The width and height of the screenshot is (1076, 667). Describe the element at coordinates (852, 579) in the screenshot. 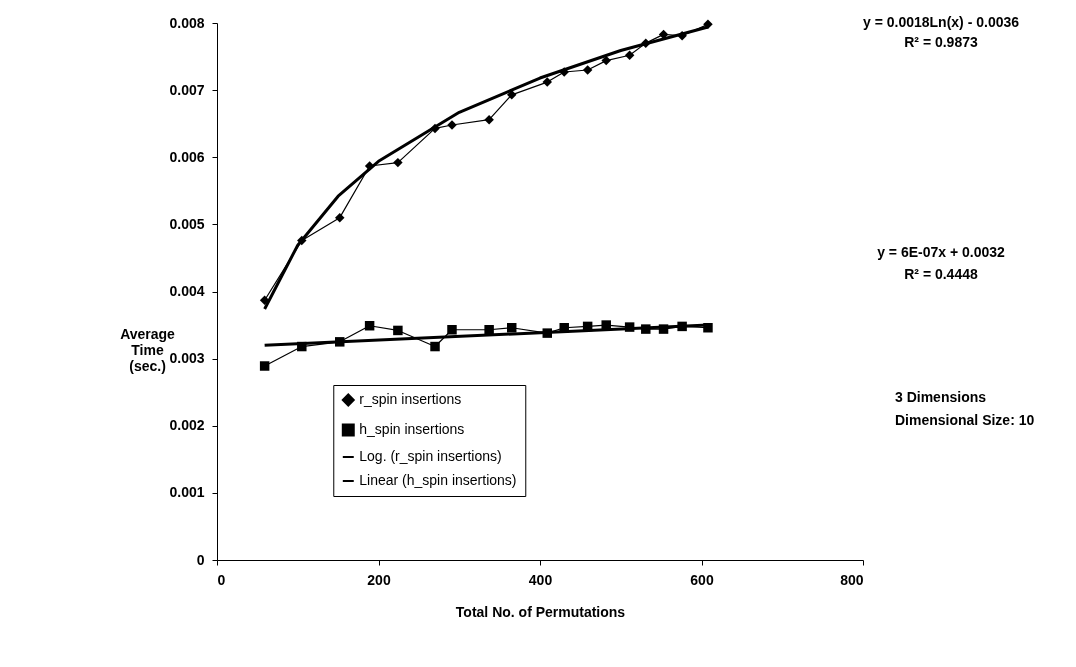

I see `x-tick-label: 800` at that location.